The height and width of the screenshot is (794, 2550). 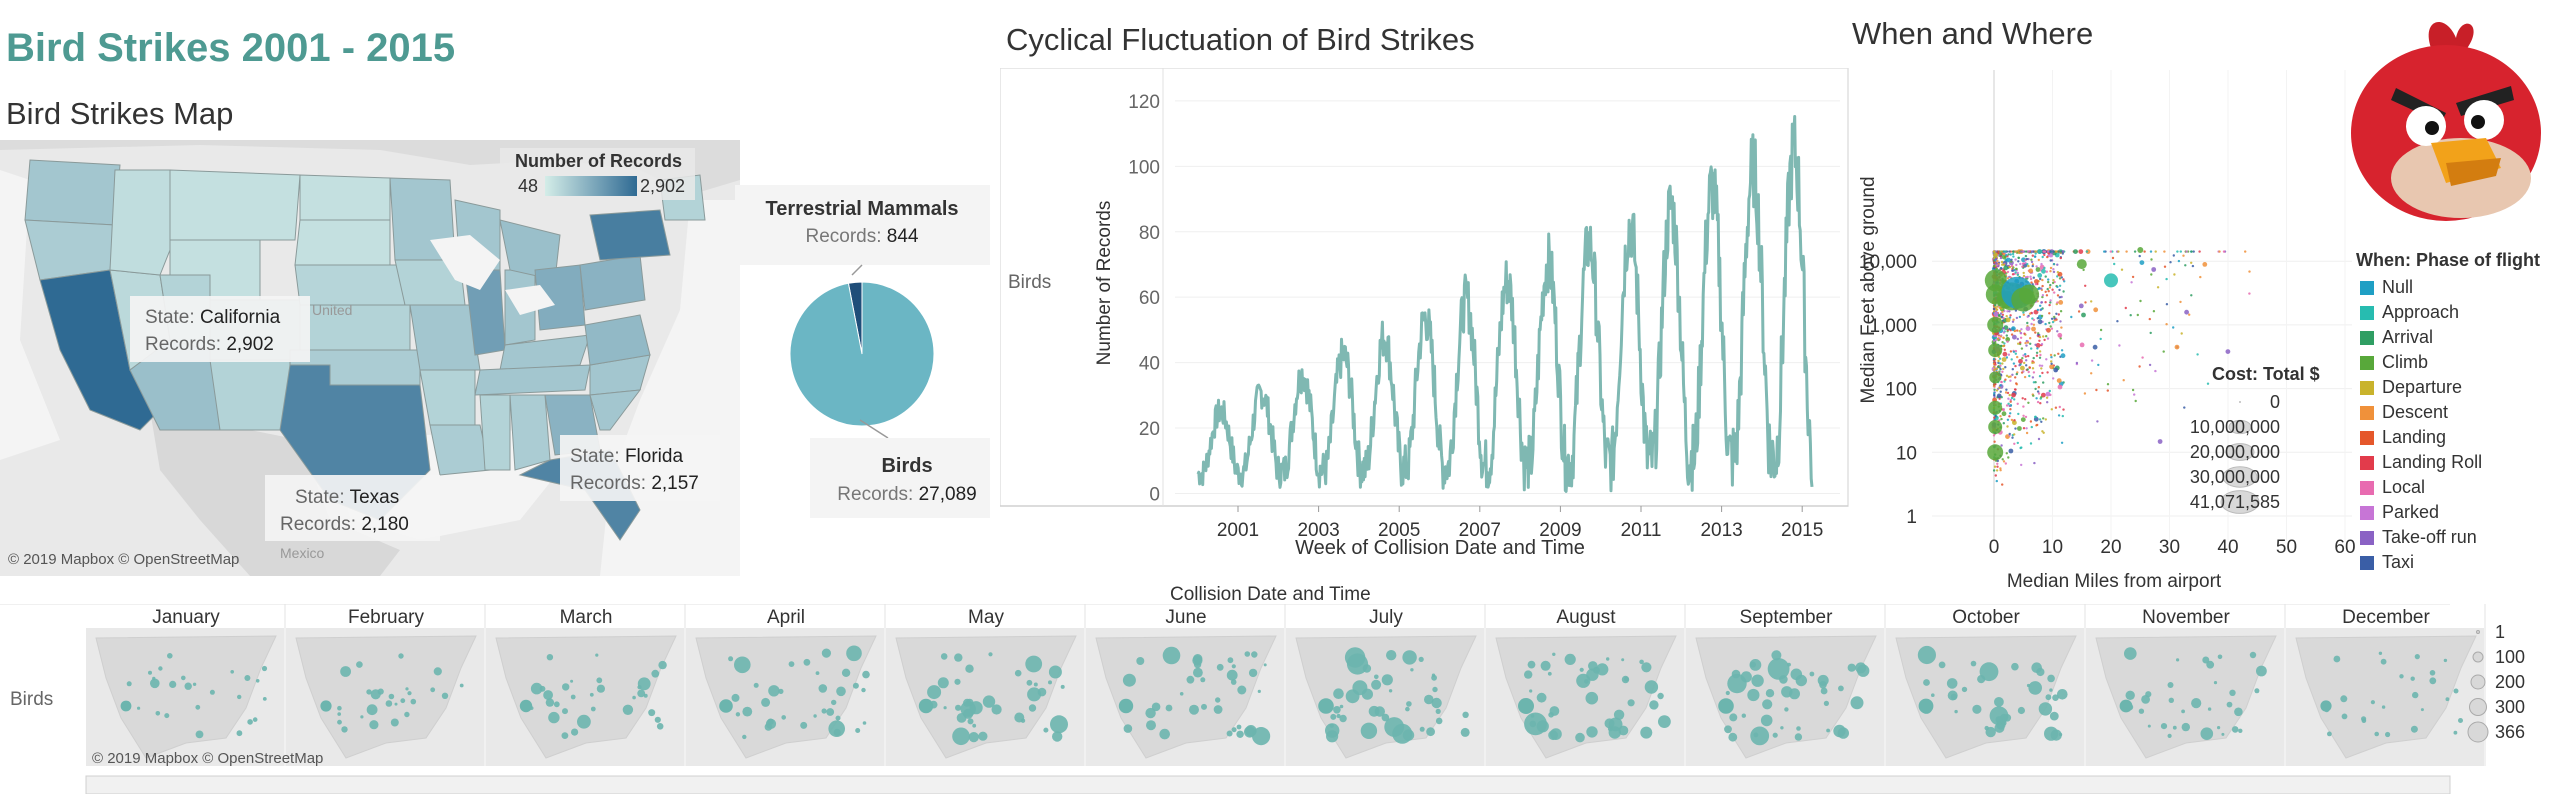 I want to click on scatter-xlabel: Median Miles from airport, so click(x=2114, y=581).